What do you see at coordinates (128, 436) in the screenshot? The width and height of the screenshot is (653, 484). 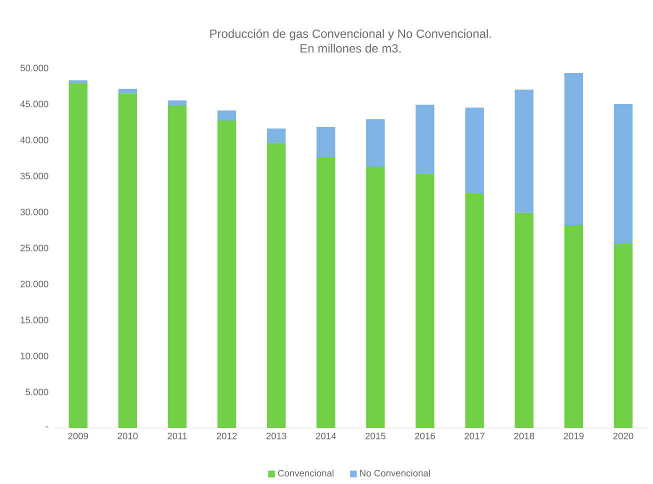 I see `x-tick-label: 2010` at bounding box center [128, 436].